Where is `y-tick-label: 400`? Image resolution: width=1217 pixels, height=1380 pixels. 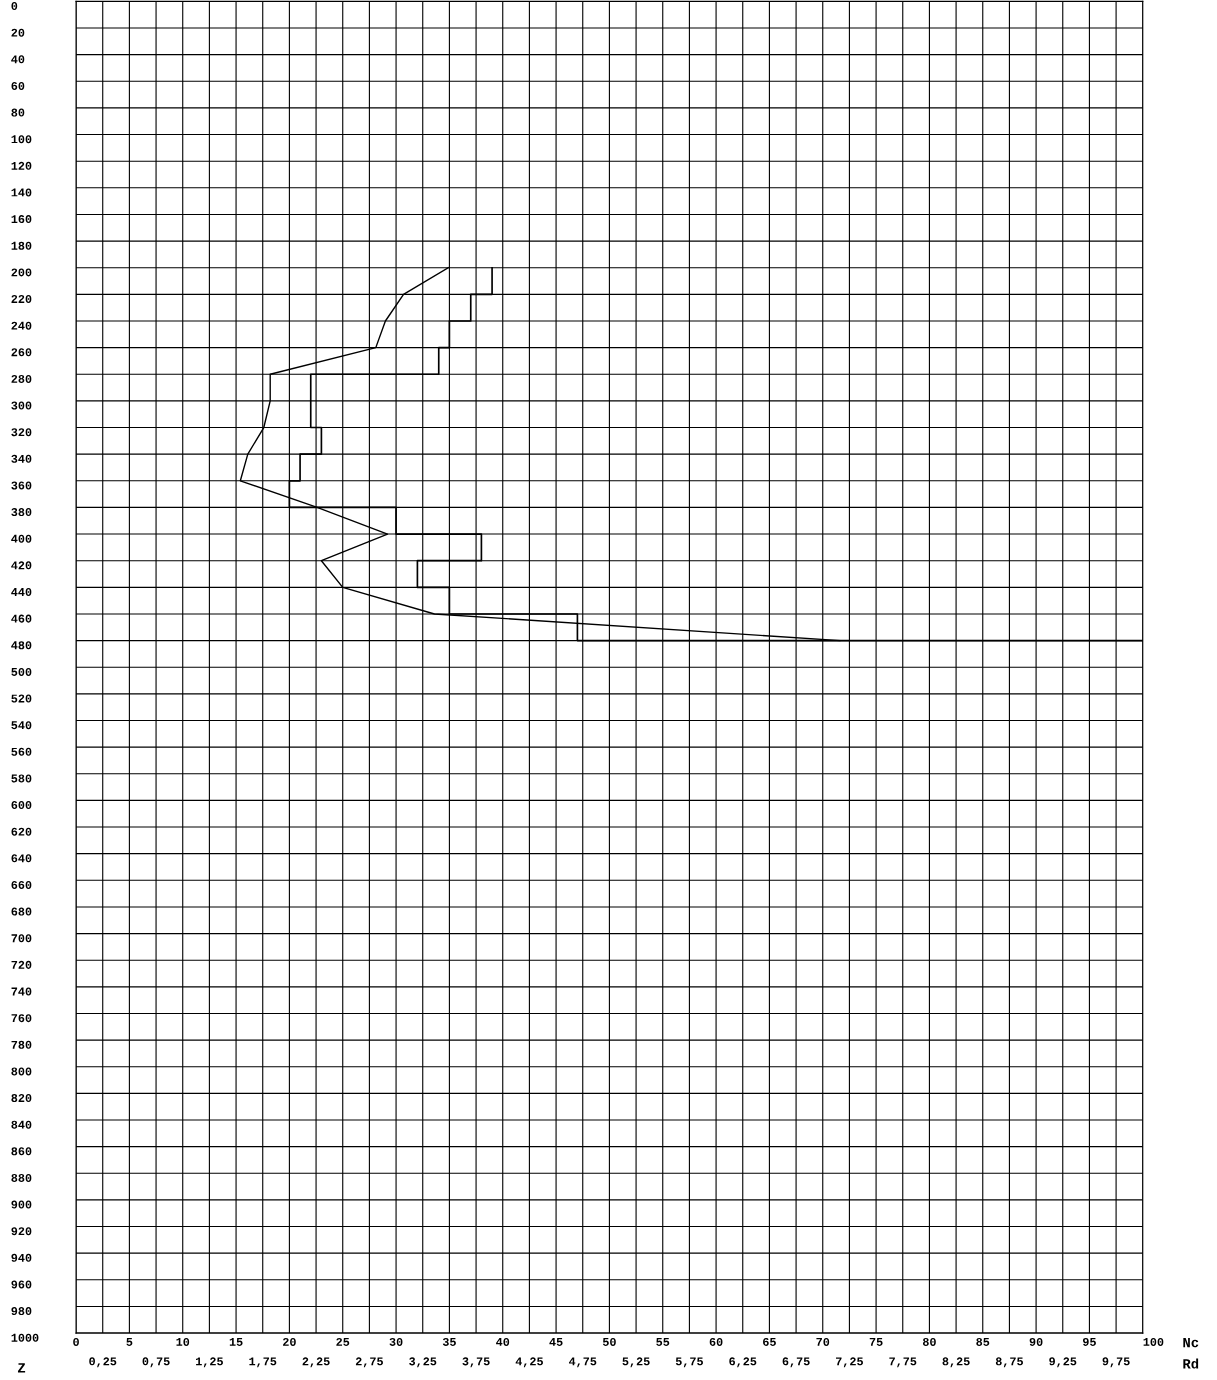 y-tick-label: 400 is located at coordinates (21, 538).